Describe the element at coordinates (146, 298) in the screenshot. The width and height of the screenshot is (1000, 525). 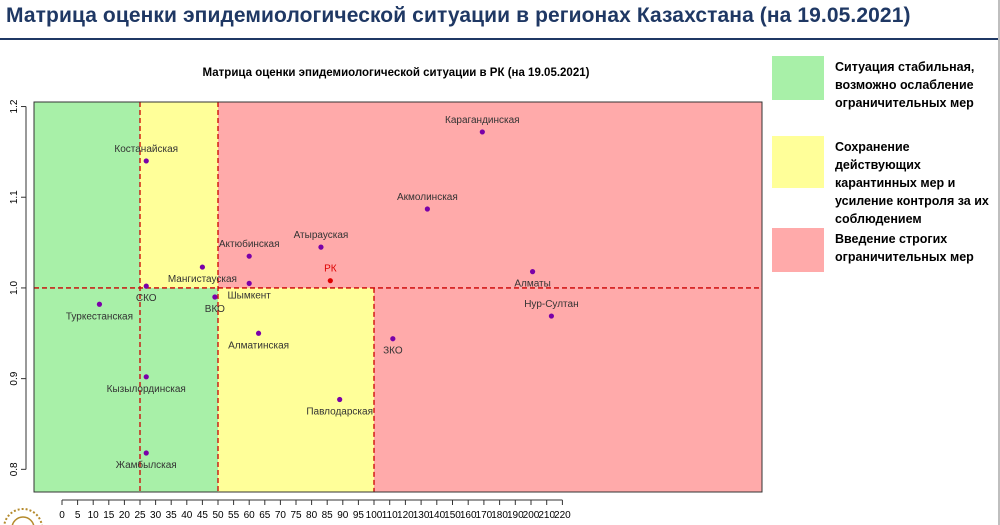
I see `point-label: СКО` at that location.